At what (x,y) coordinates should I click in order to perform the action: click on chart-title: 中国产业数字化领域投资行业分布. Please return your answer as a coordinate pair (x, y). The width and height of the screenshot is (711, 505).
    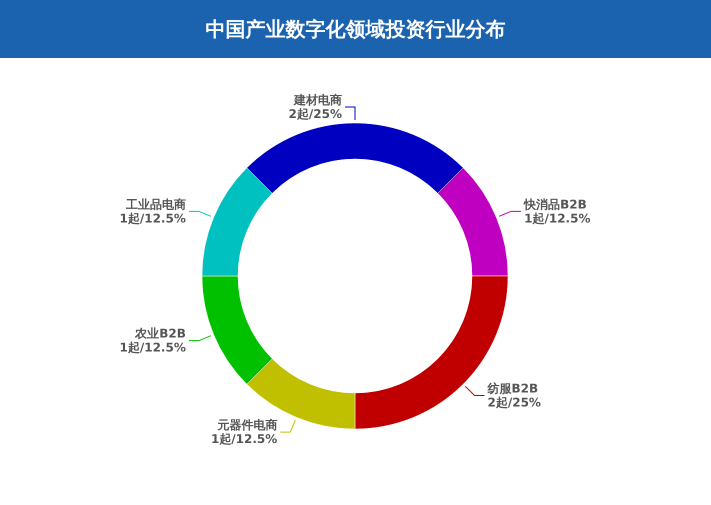
    Looking at the image, I should click on (356, 29).